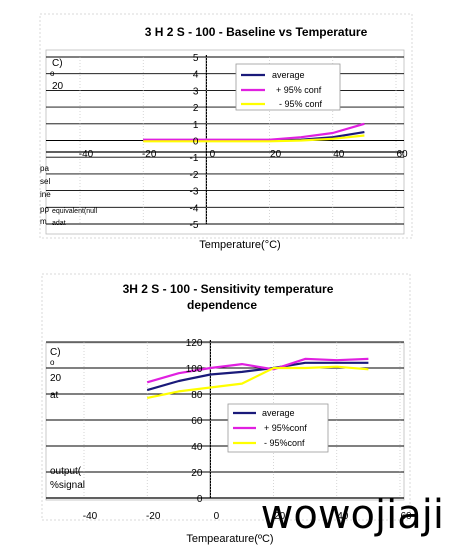 The width and height of the screenshot is (449, 556). What do you see at coordinates (193, 175) in the screenshot?
I see `y-tick-label: -2` at bounding box center [193, 175].